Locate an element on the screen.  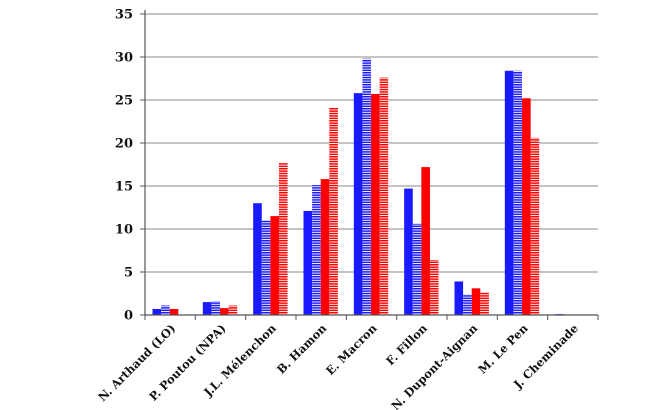
x-tick-label: N. Dupont-Aignan is located at coordinates (435, 365).